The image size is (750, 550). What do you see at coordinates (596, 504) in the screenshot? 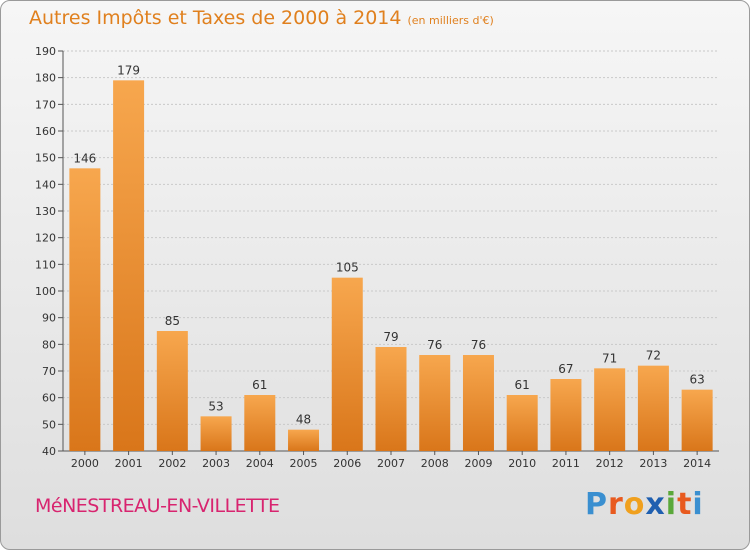
I see `logo-letter: P` at bounding box center [596, 504].